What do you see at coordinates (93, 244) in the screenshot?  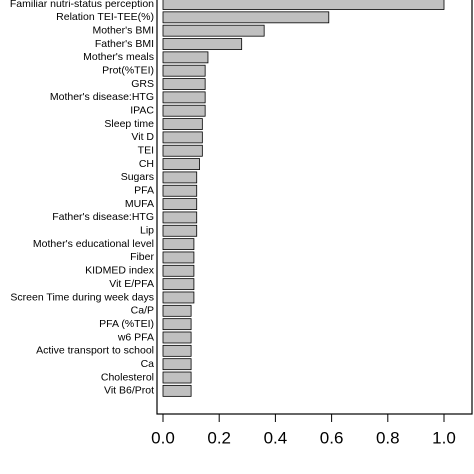 I see `y-tick-label: Mother's educational level` at bounding box center [93, 244].